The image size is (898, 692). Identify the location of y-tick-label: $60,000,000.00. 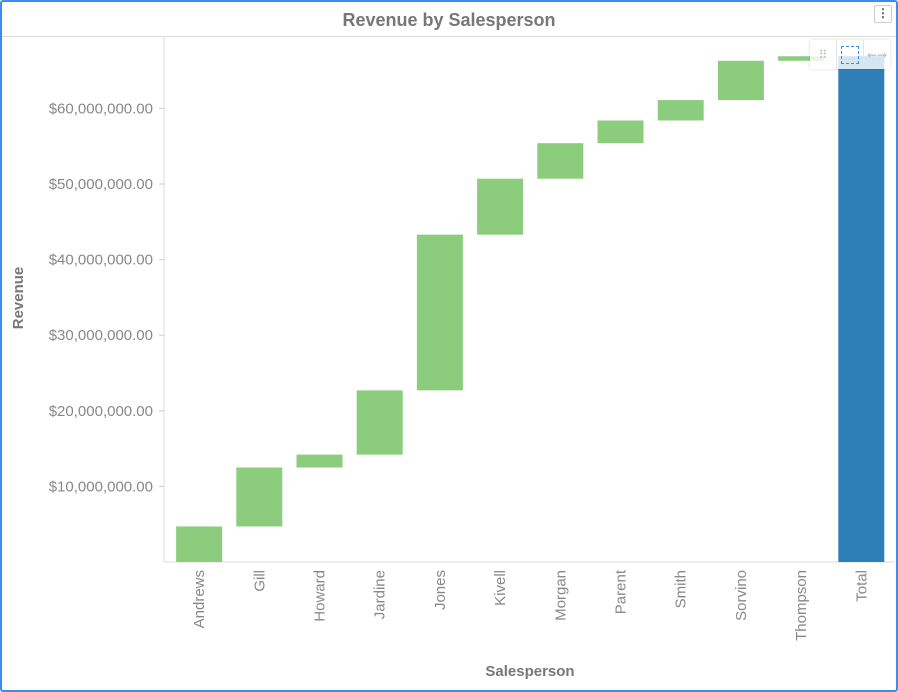
(101, 108).